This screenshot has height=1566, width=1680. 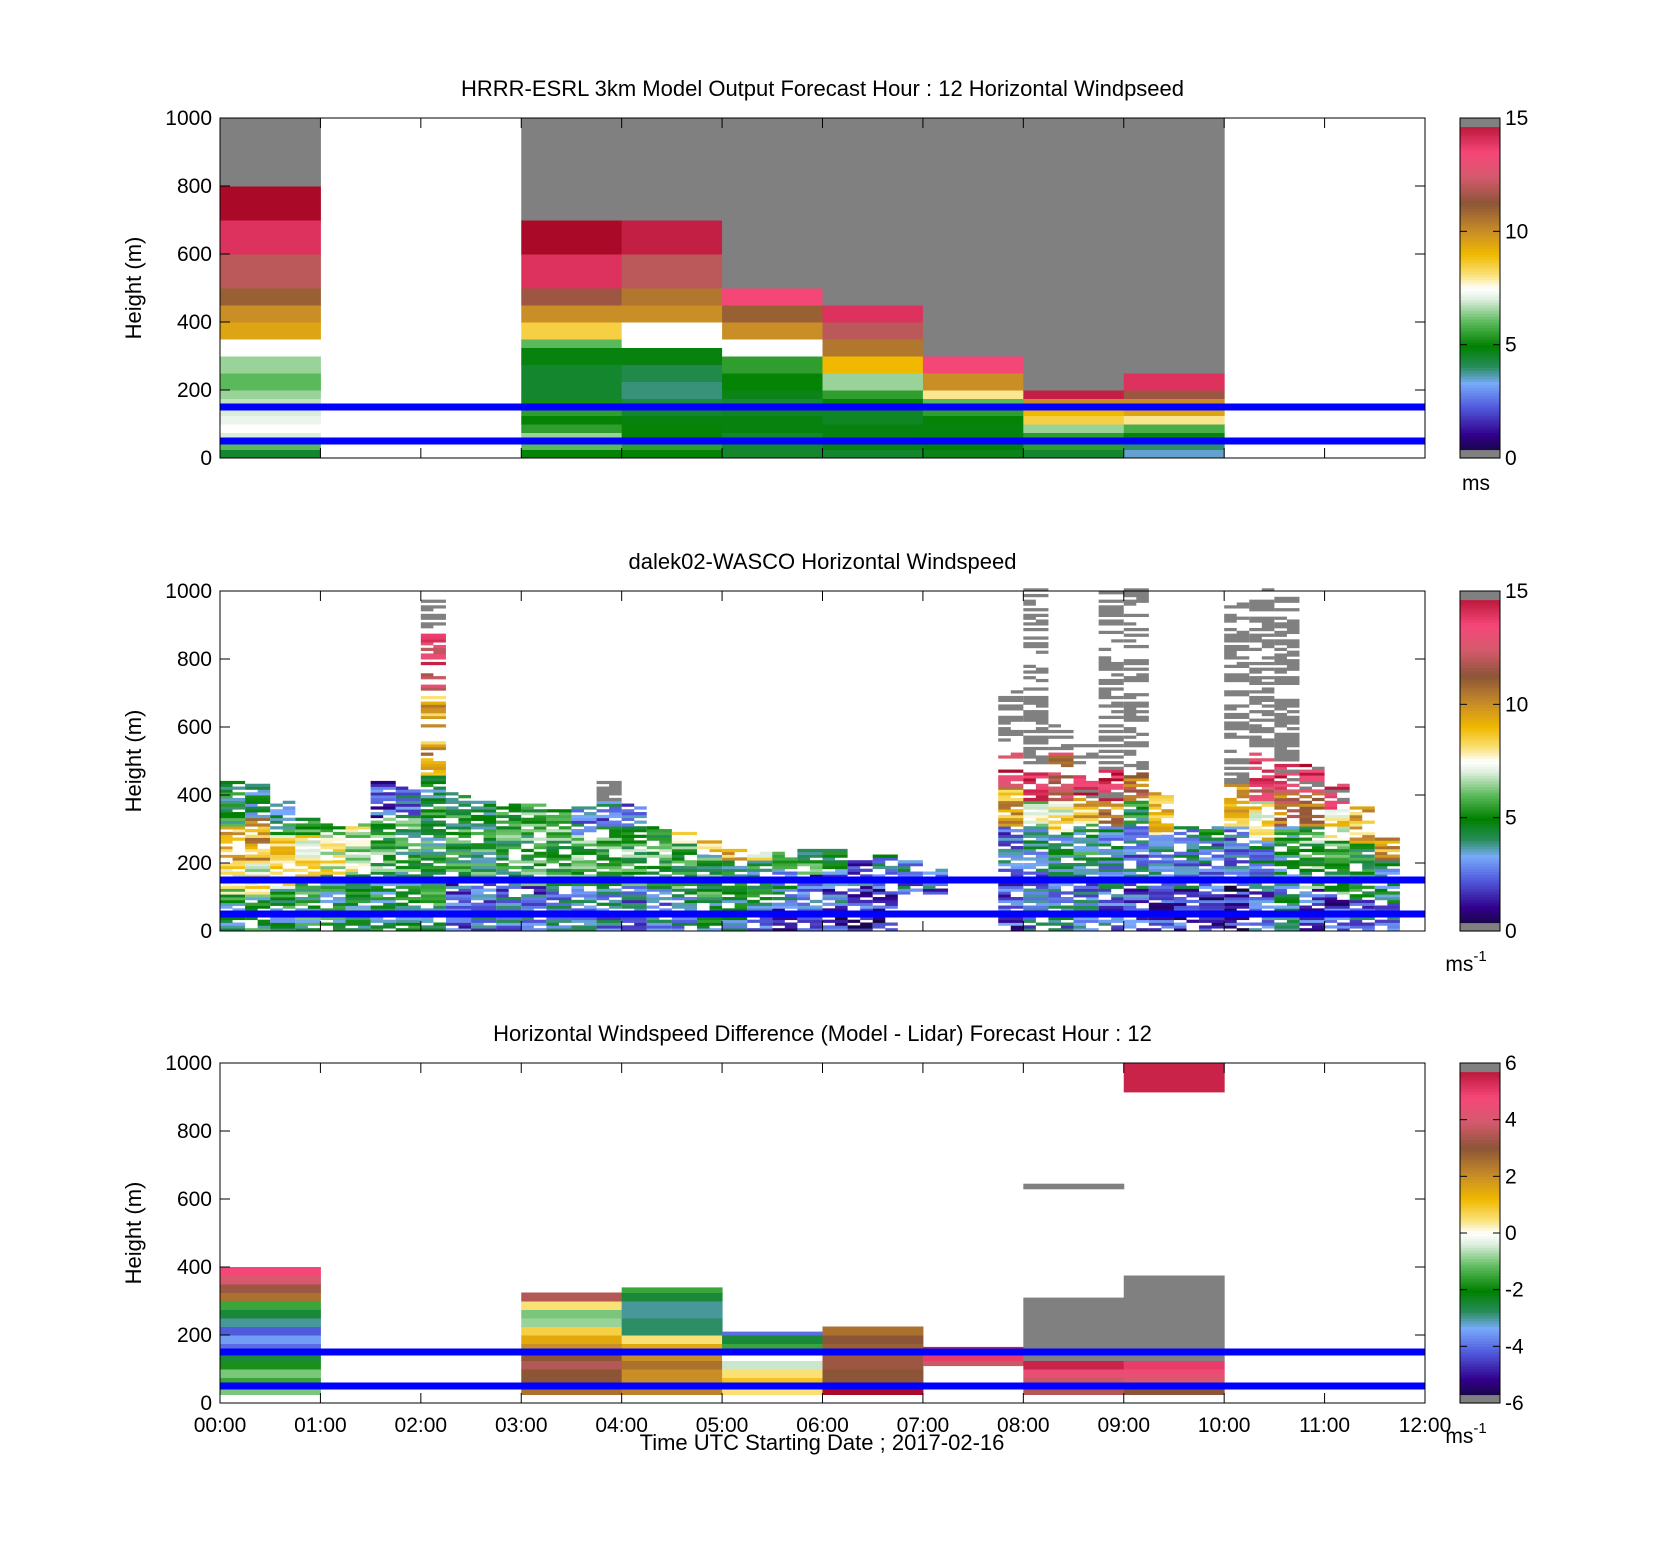 What do you see at coordinates (194, 1267) in the screenshot?
I see `y-tick-label: 400` at bounding box center [194, 1267].